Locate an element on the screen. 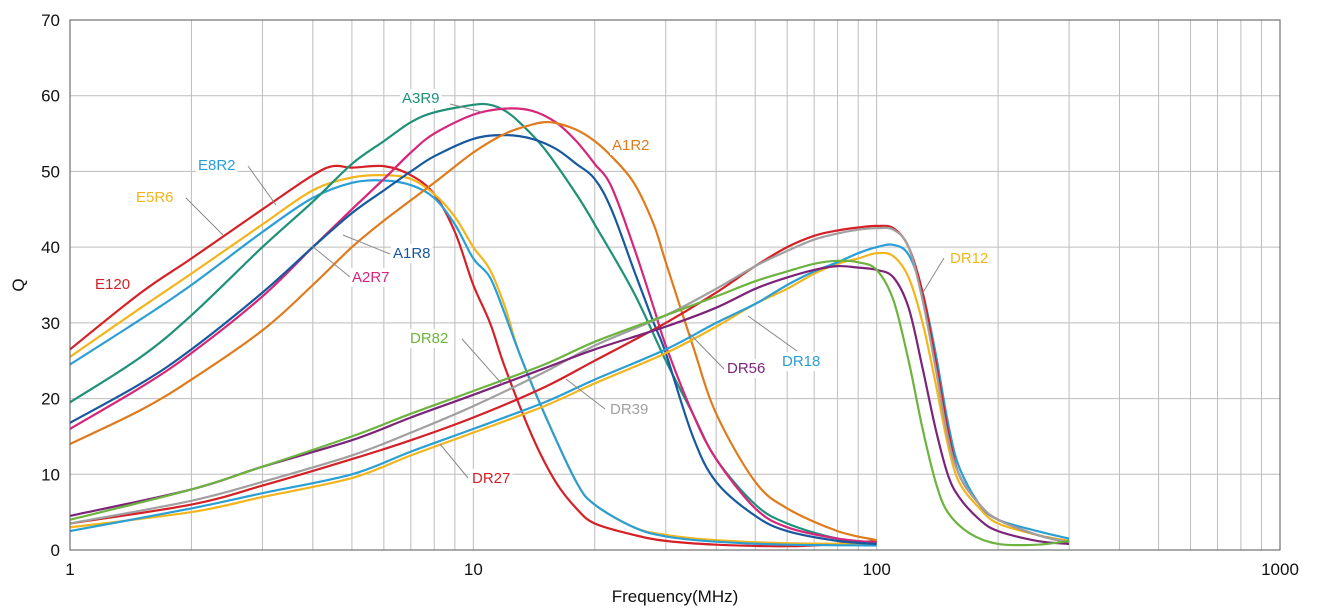 This screenshot has width=1319, height=610. y-tick-labels: 0 10 20 30 40 50 60 70 is located at coordinates (50, 285).